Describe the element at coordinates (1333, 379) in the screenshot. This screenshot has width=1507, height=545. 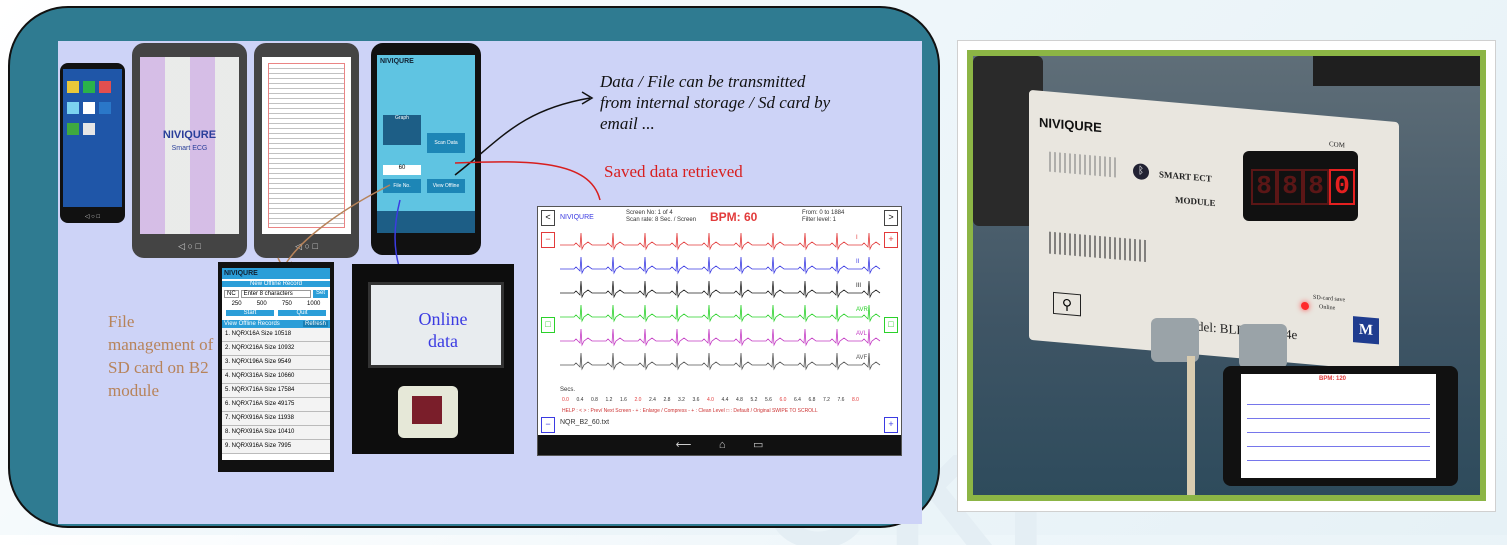
I see `phone-bpm: BPM: 120` at that location.